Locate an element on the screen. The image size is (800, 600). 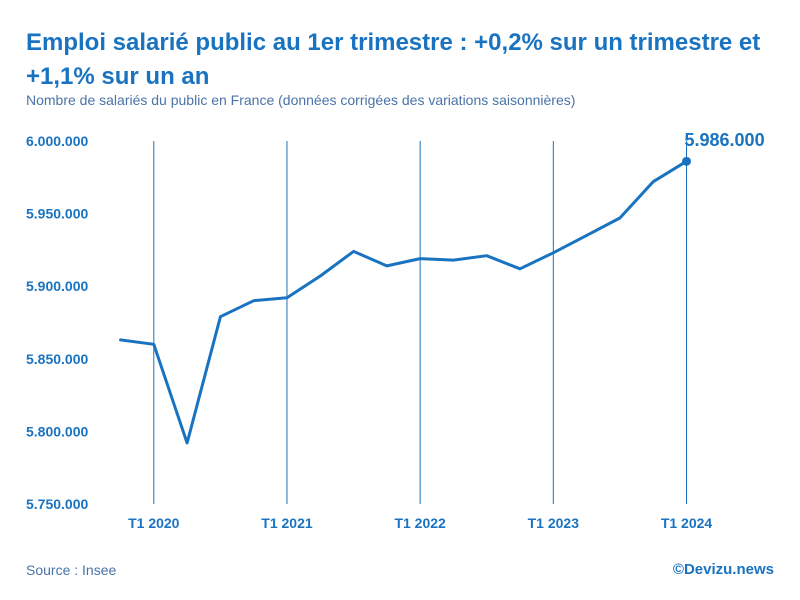
y-tick-label: 5.850.000 is located at coordinates (57, 359).